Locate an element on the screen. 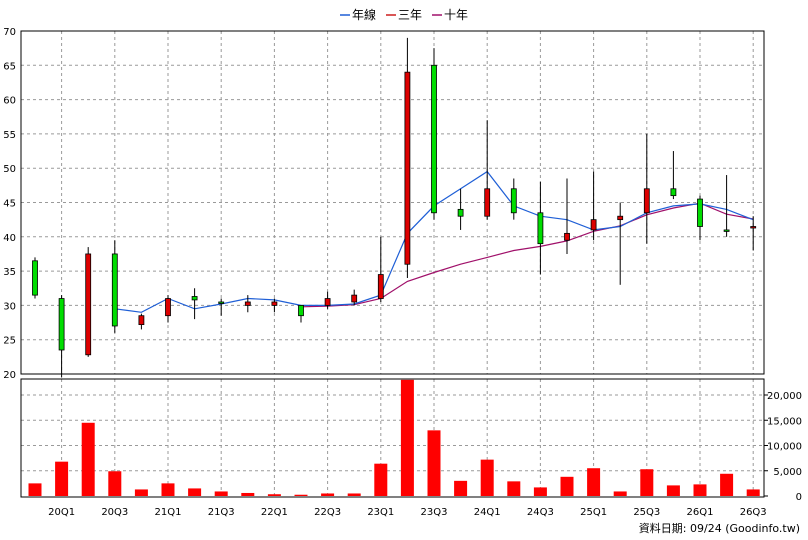 This screenshot has width=808, height=540. x-tick-label-25Q3: 25Q3 is located at coordinates (646, 512).